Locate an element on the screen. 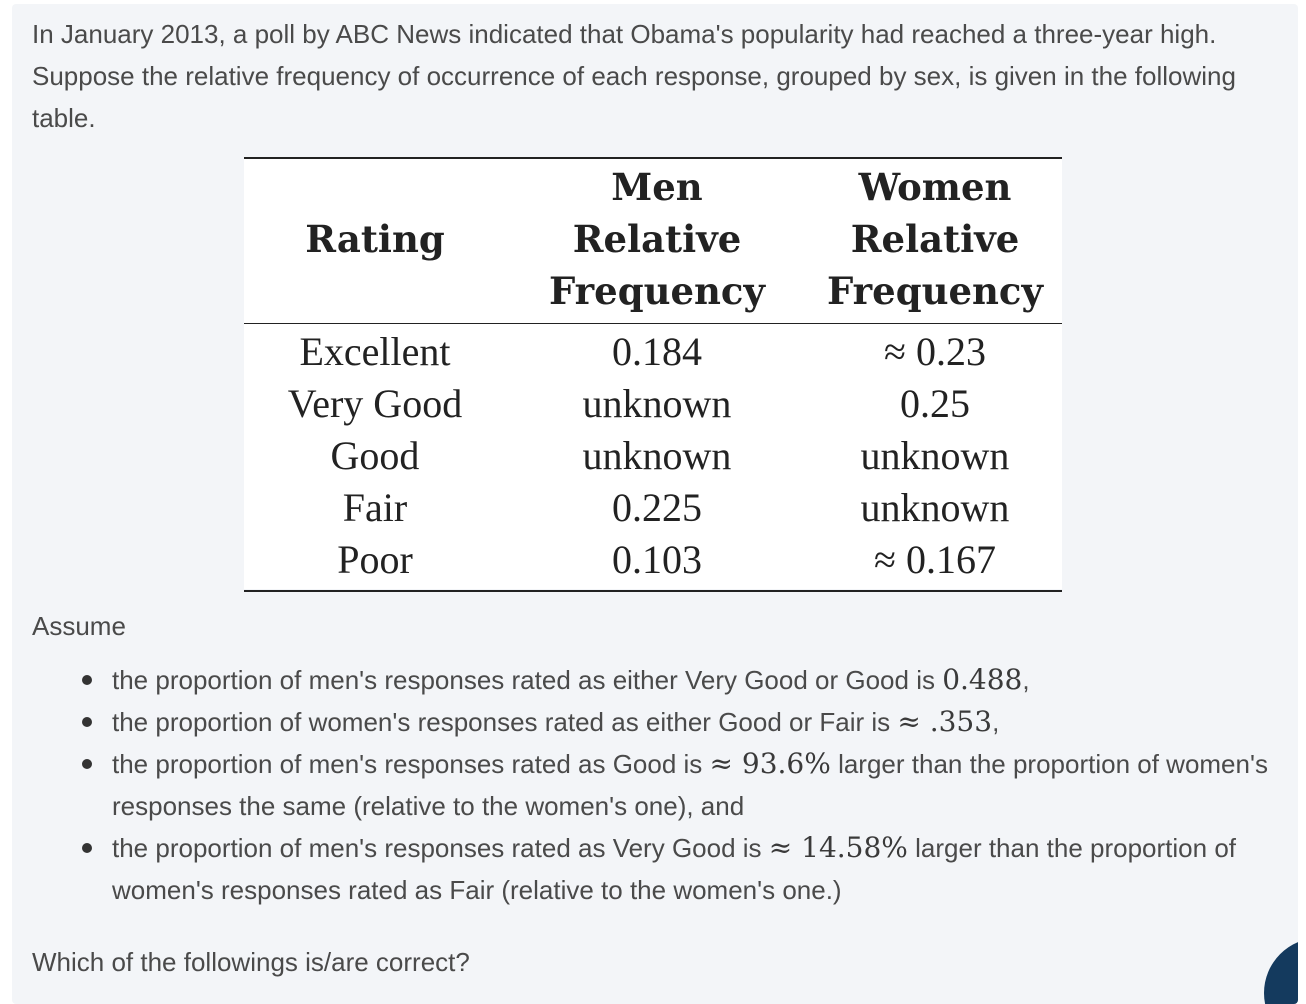 Image resolution: width=1306 pixels, height=1004 pixels. header-women: Women Relative Frequency is located at coordinates (935, 241).